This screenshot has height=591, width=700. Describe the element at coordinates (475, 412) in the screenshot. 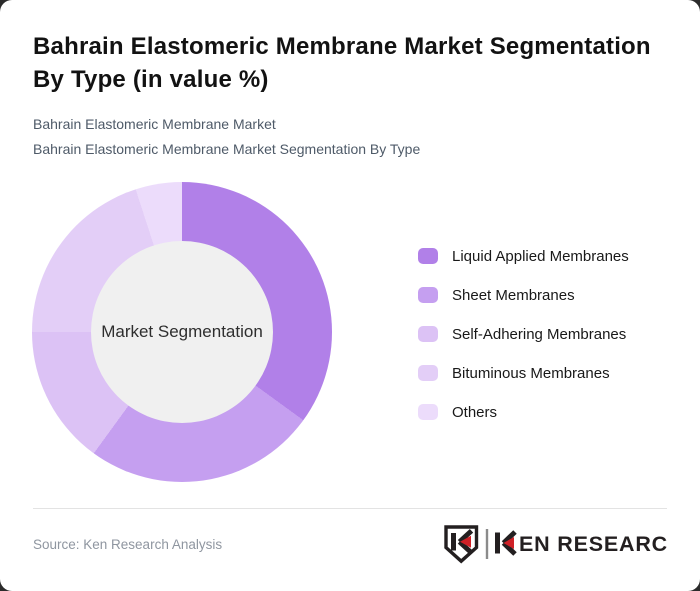

I see `legend-label: Others` at that location.